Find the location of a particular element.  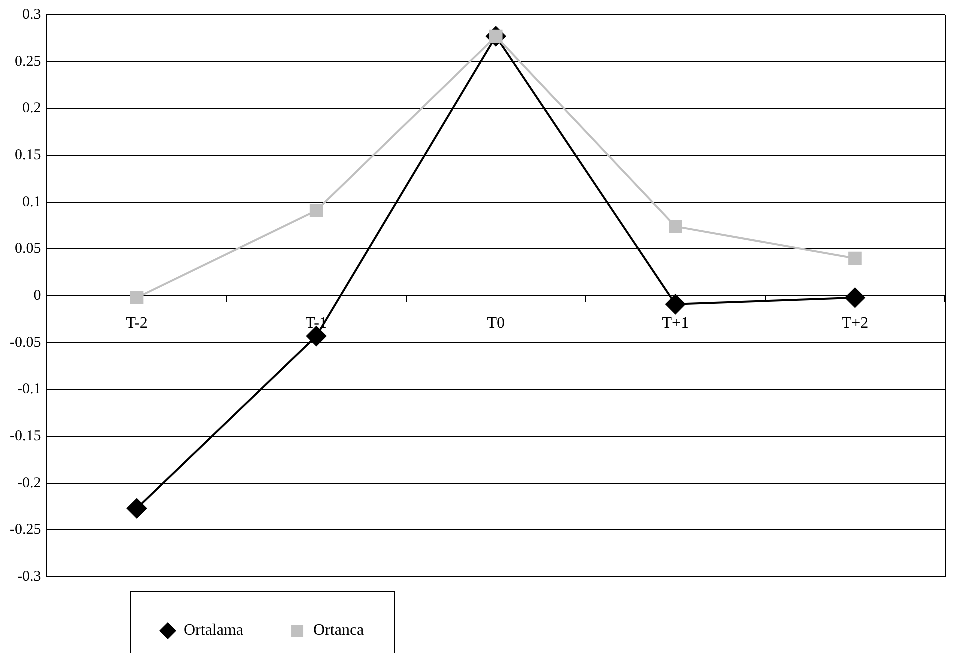

y-tick-label: 0.05 is located at coordinates (28, 249).